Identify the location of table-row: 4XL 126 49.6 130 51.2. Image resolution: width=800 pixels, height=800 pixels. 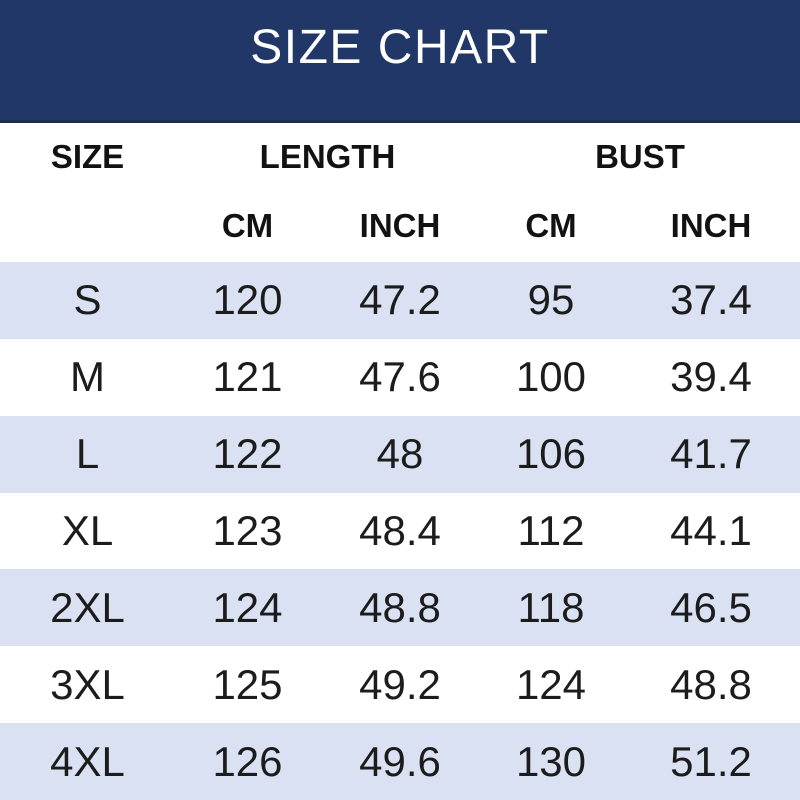
(400, 761).